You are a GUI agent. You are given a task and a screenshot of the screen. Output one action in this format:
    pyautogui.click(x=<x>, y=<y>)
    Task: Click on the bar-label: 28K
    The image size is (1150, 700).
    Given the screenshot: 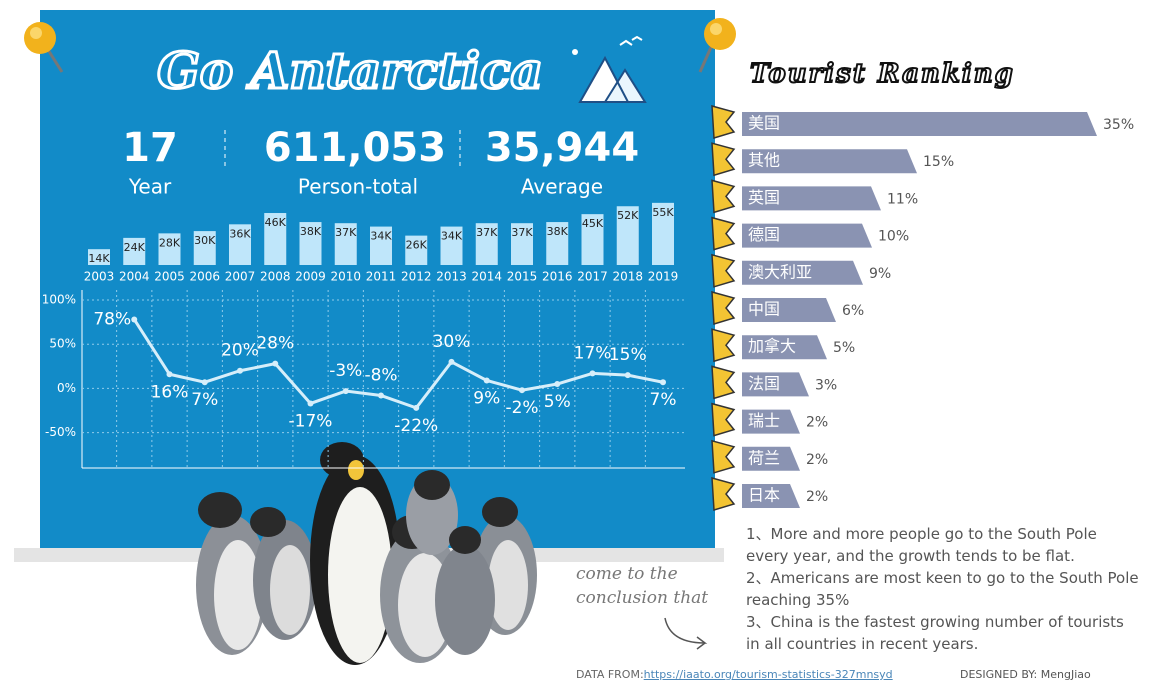 What is the action you would take?
    pyautogui.click(x=170, y=242)
    